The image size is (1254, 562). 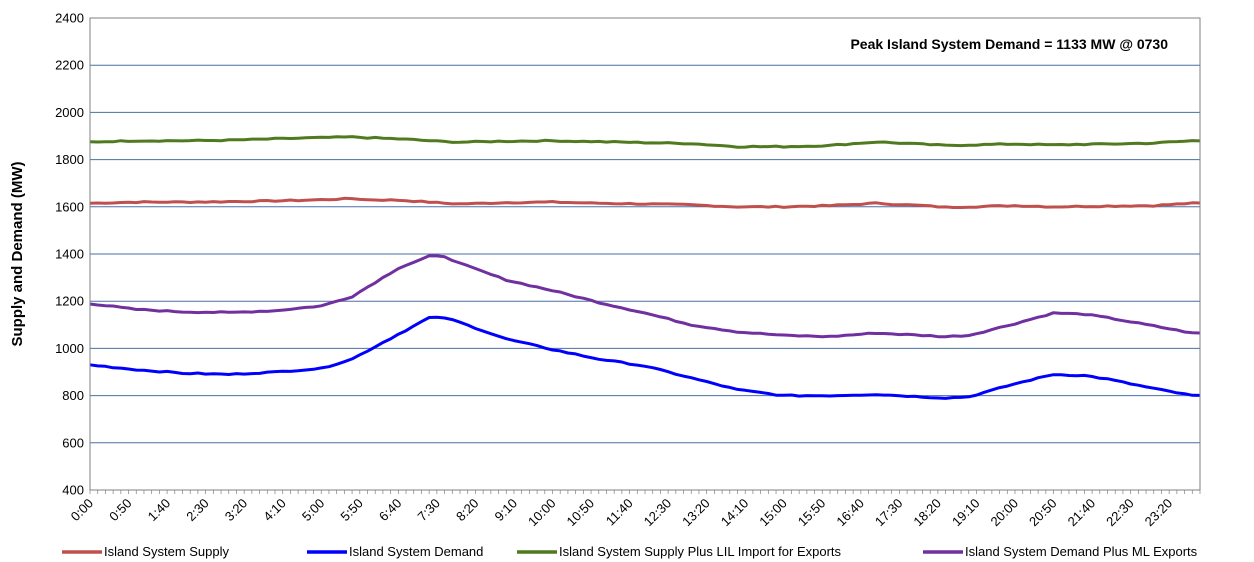 What do you see at coordinates (236, 510) in the screenshot?
I see `x-tick-label: 3:20` at bounding box center [236, 510].